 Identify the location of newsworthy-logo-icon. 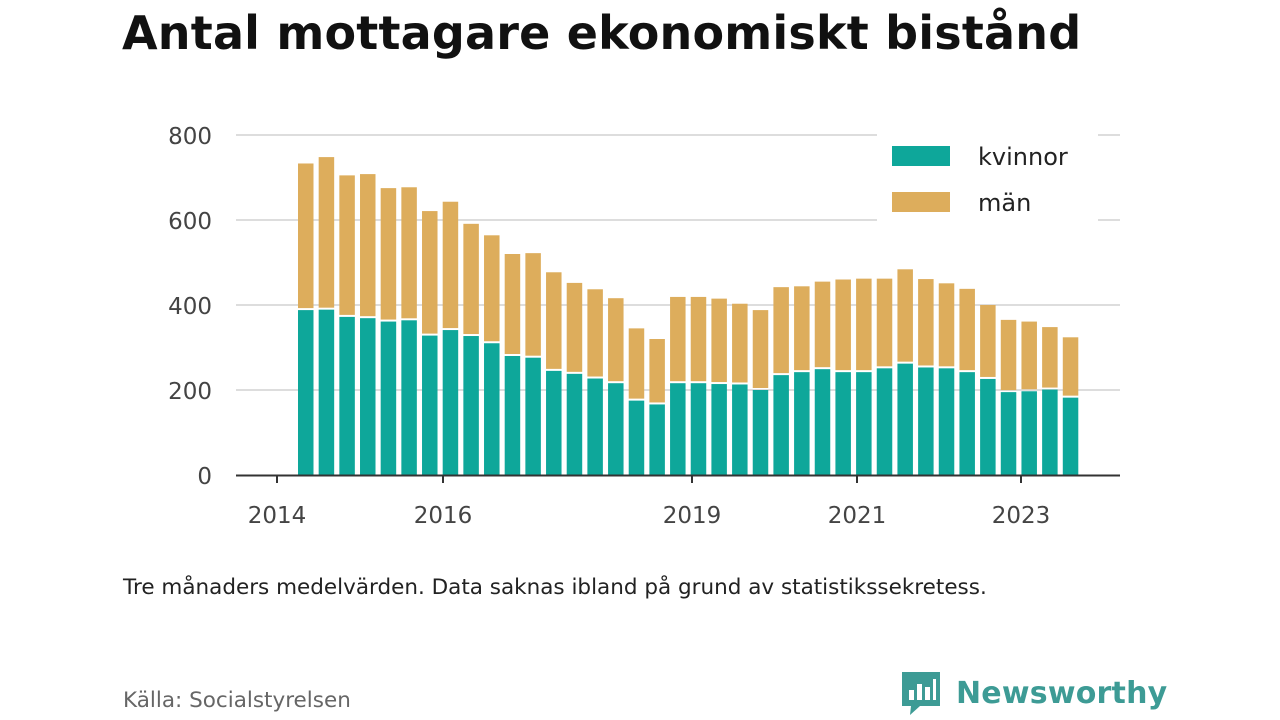
(921, 693).